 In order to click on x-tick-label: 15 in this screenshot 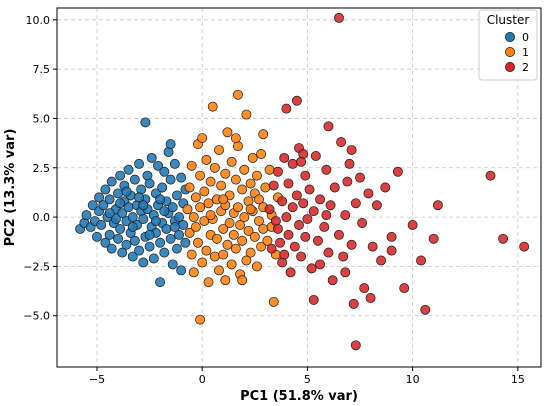, I will do `click(518, 379)`.